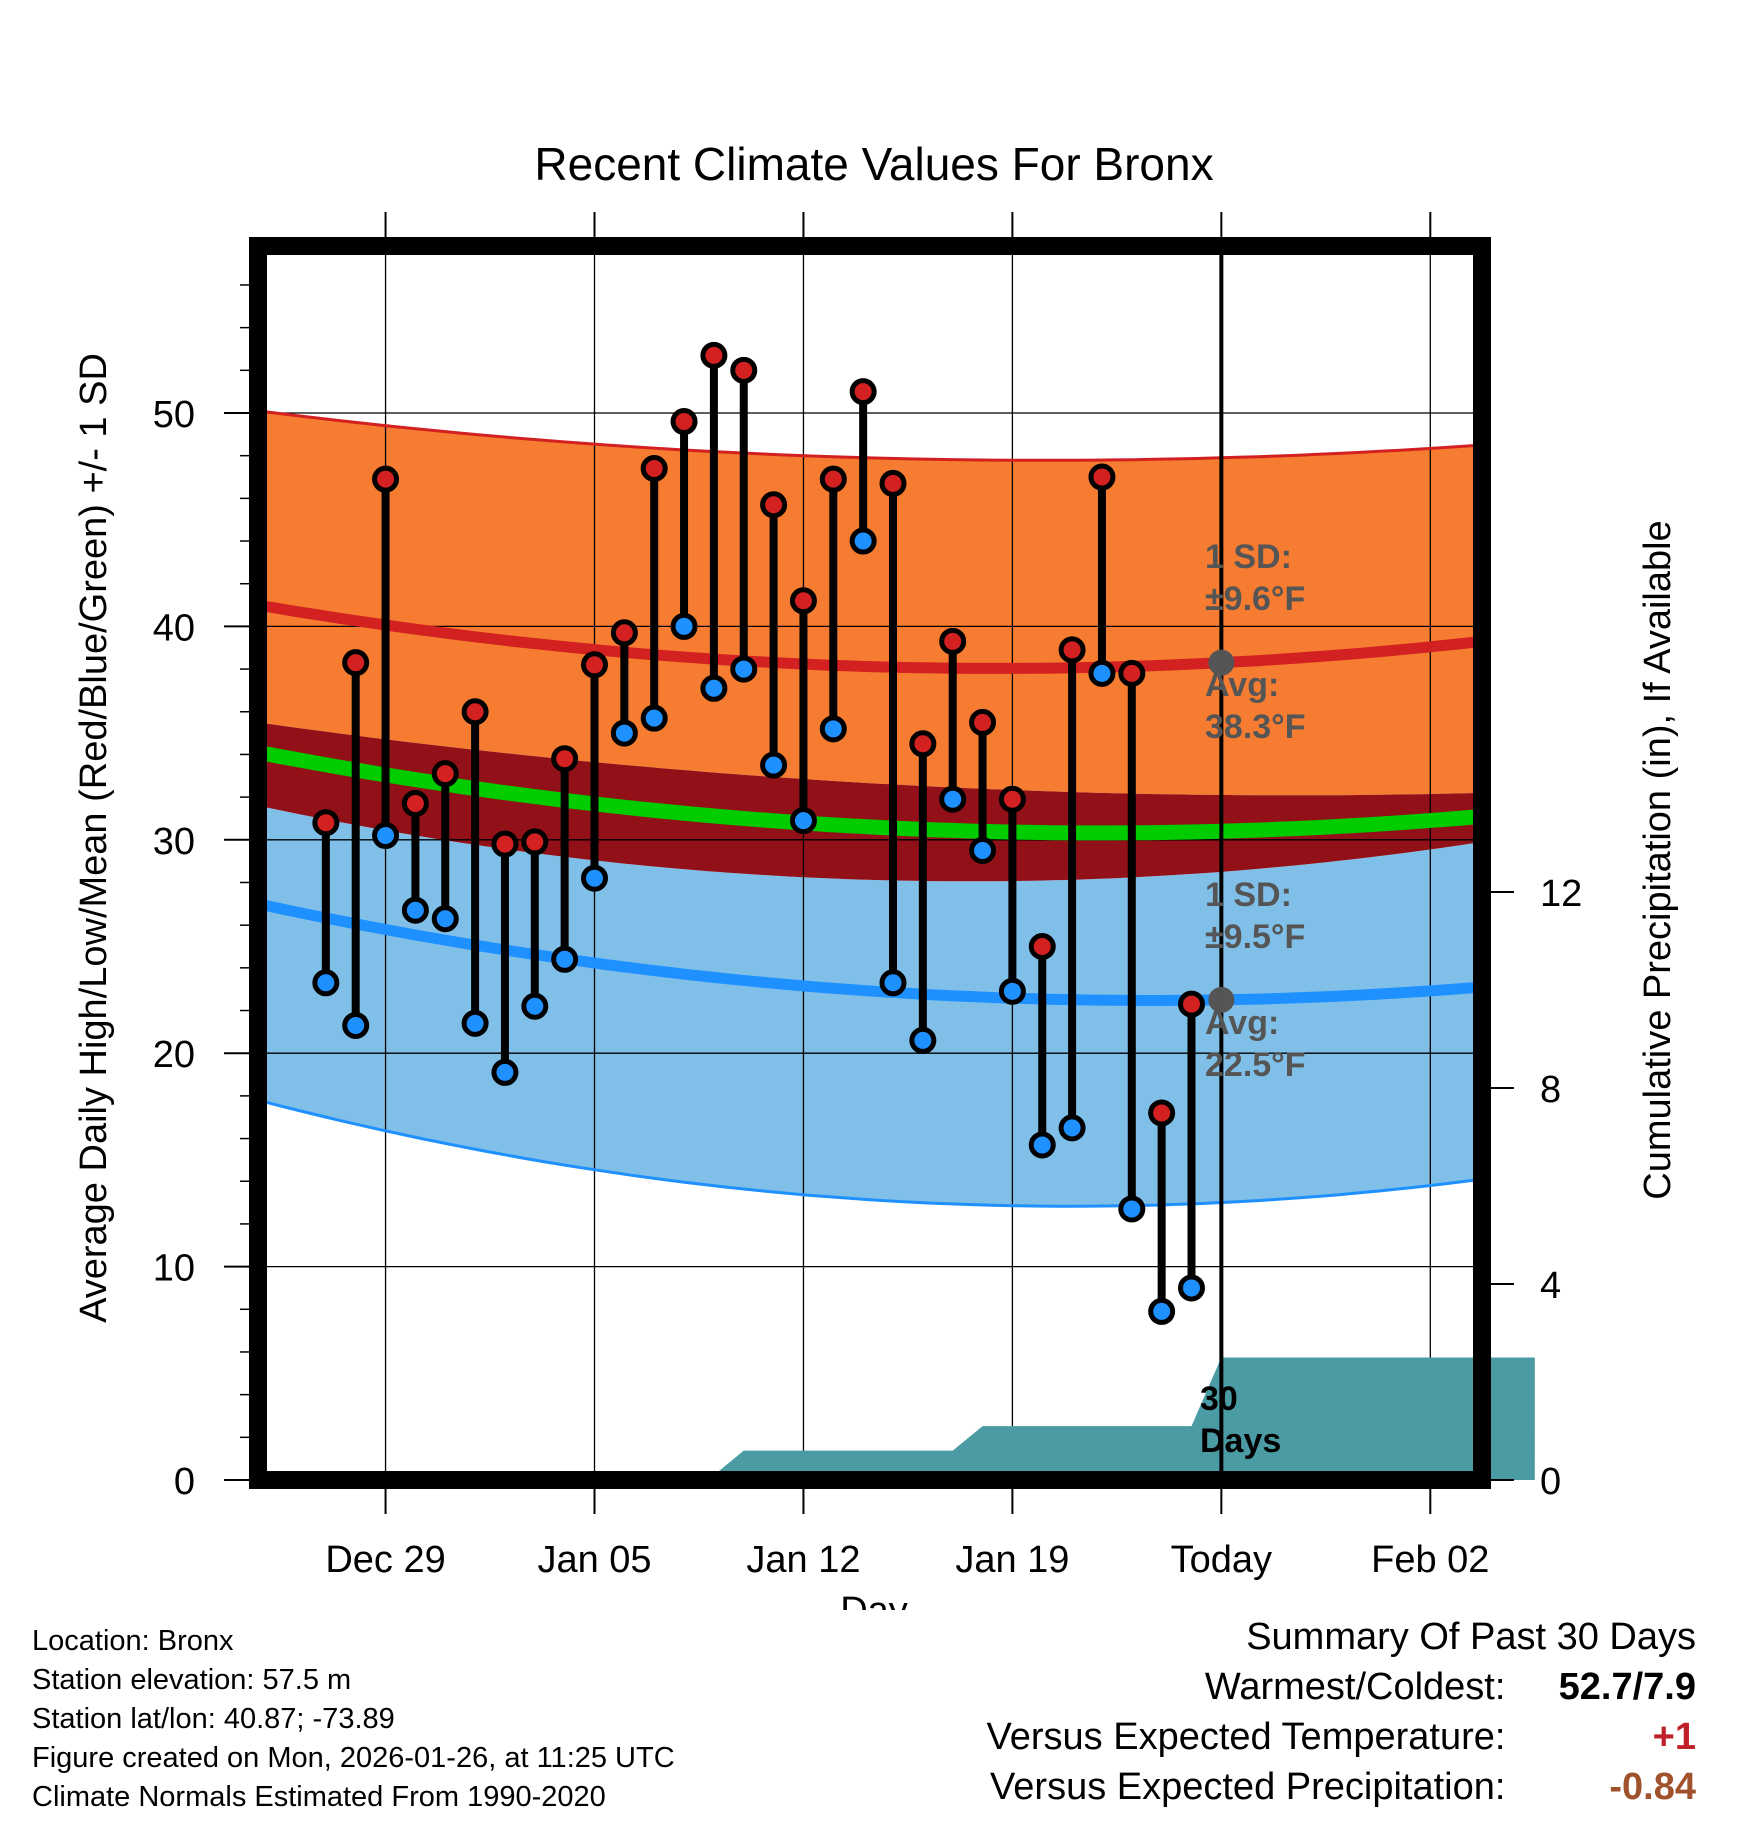 Image resolution: width=1748 pixels, height=1828 pixels. I want to click on y-tick-label: 10, so click(174, 1269).